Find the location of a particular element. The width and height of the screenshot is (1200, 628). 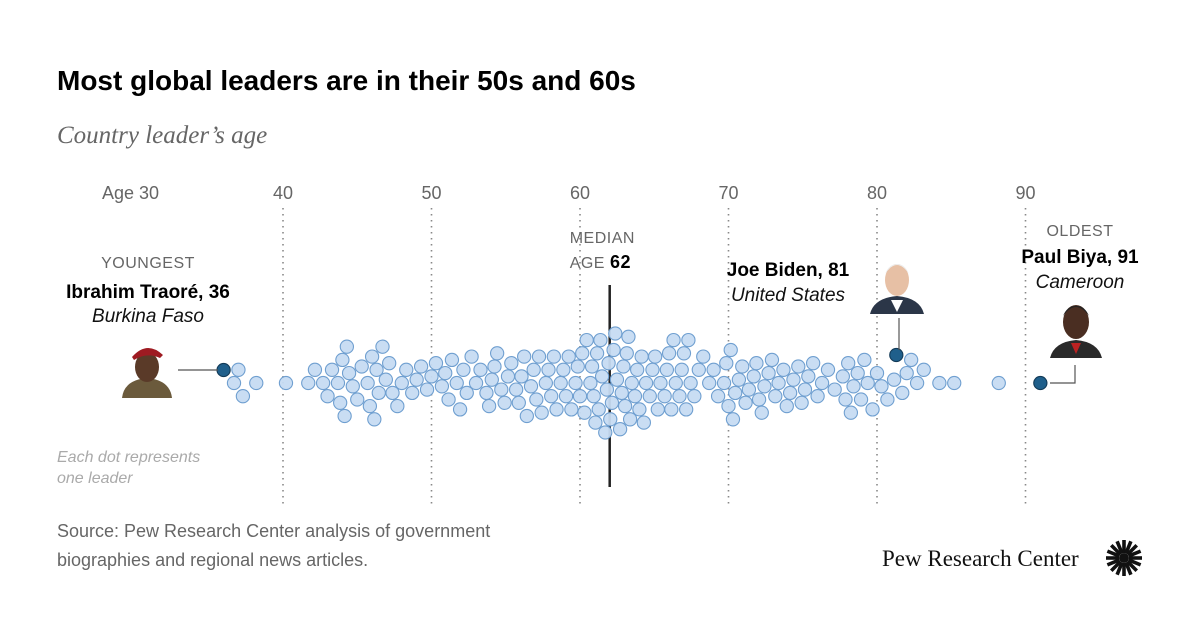

biya-photo is located at coordinates (1076, 331).